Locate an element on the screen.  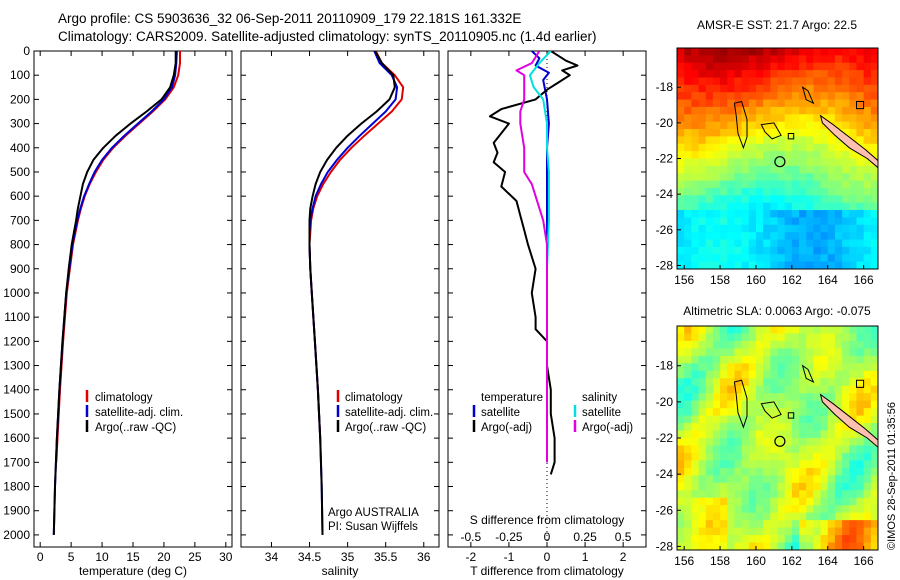
series-line is located at coordinates (352, 293).